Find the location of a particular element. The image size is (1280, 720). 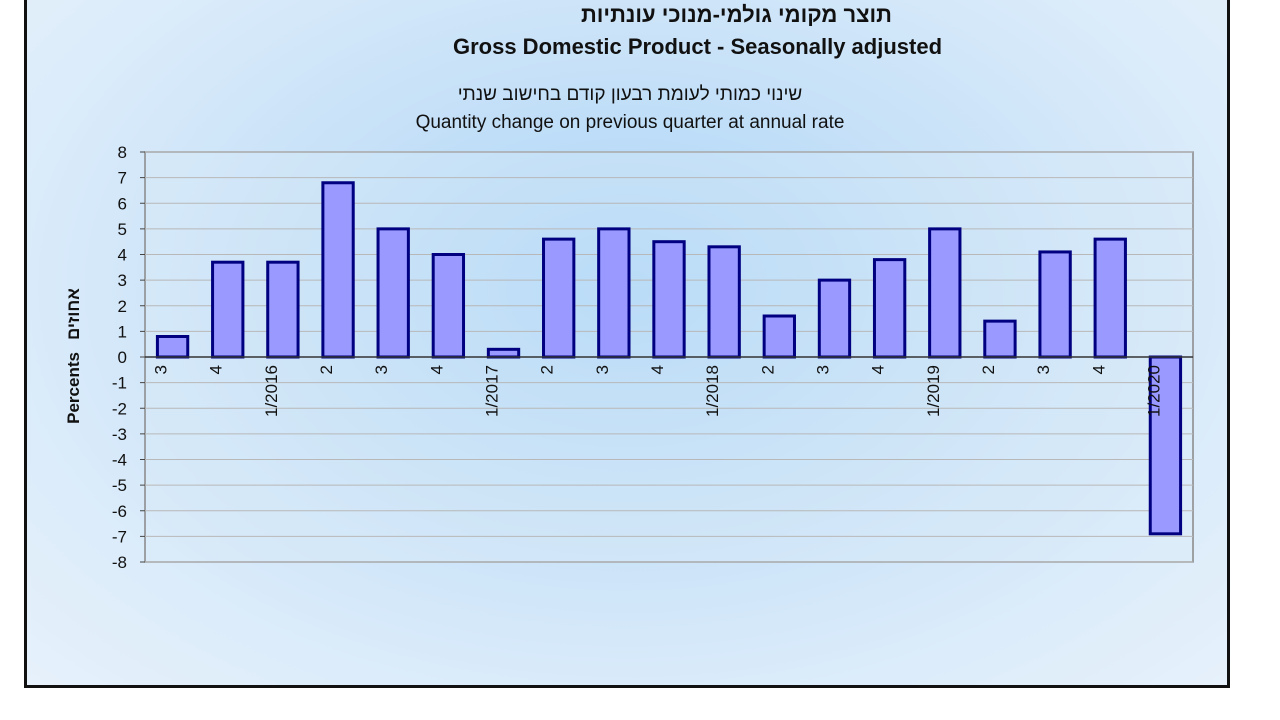

y-tick-label: 2 is located at coordinates (122, 306).